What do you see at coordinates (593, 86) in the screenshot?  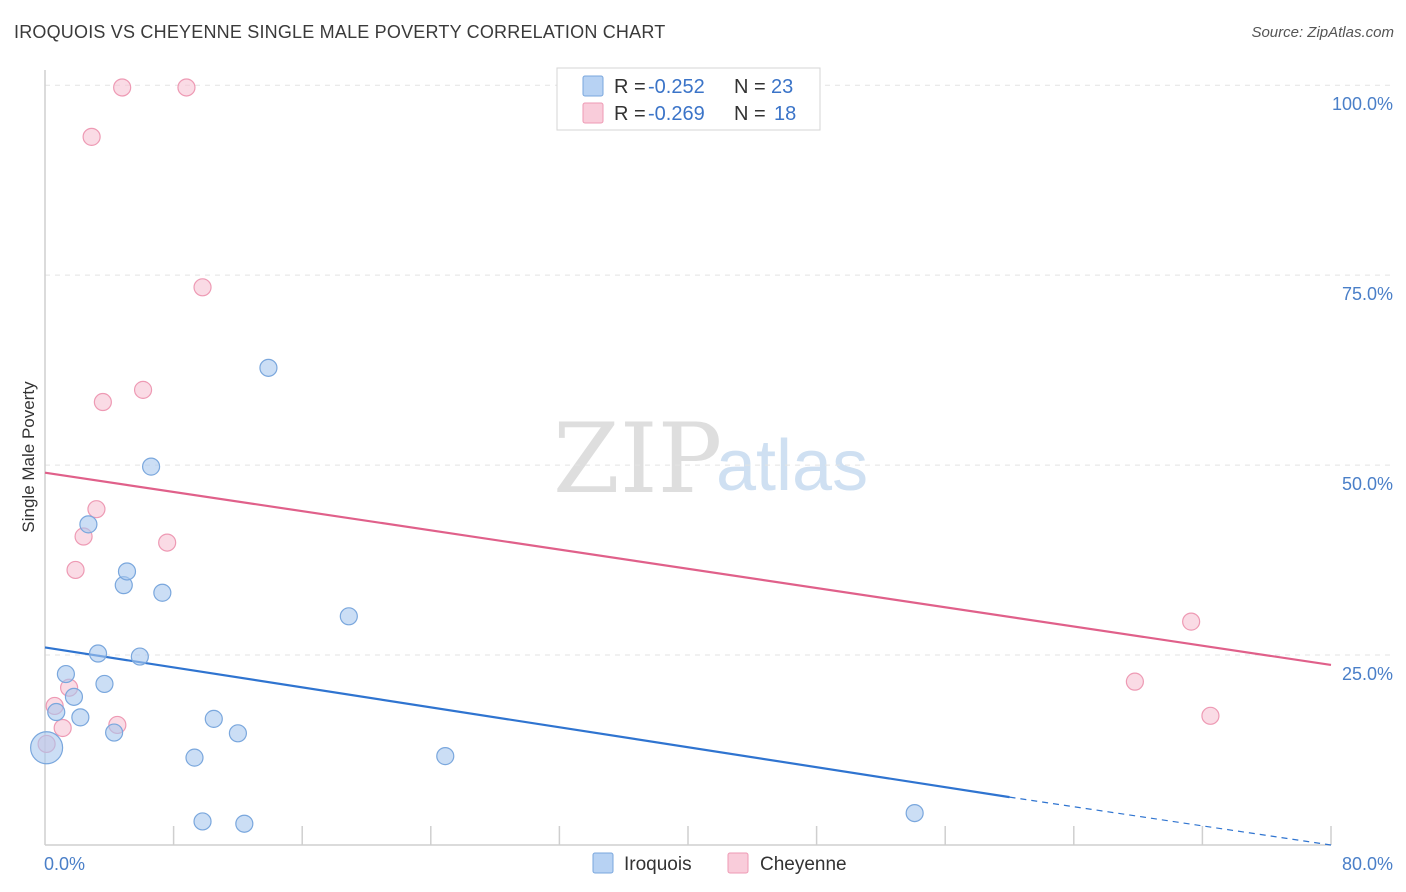 I see `legend-swatch-iroquois` at bounding box center [593, 86].